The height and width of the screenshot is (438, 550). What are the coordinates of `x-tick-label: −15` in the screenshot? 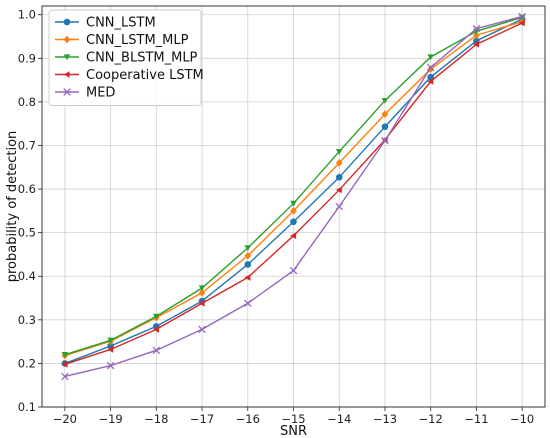 It's located at (293, 419).